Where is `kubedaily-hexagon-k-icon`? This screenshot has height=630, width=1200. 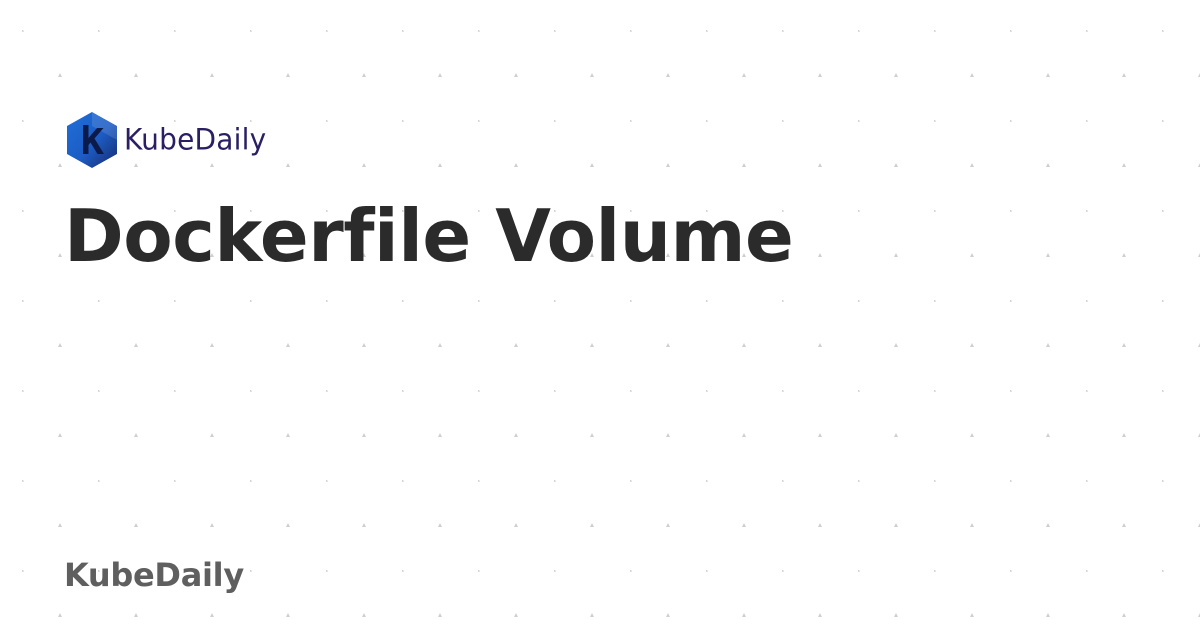
kubedaily-hexagon-k-icon is located at coordinates (92, 140).